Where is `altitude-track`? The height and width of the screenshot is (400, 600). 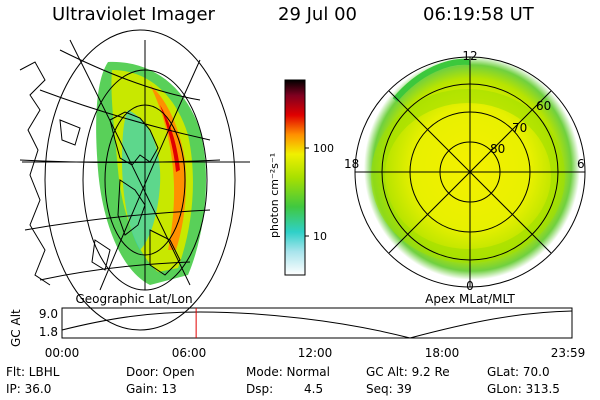
altitude-track is located at coordinates (317, 323).